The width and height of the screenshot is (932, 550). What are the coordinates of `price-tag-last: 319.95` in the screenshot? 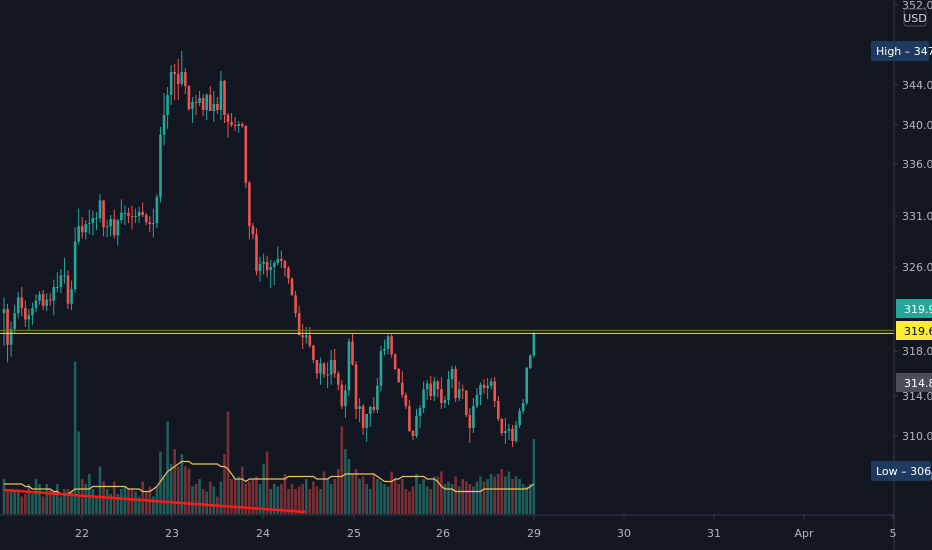 It's located at (914, 308).